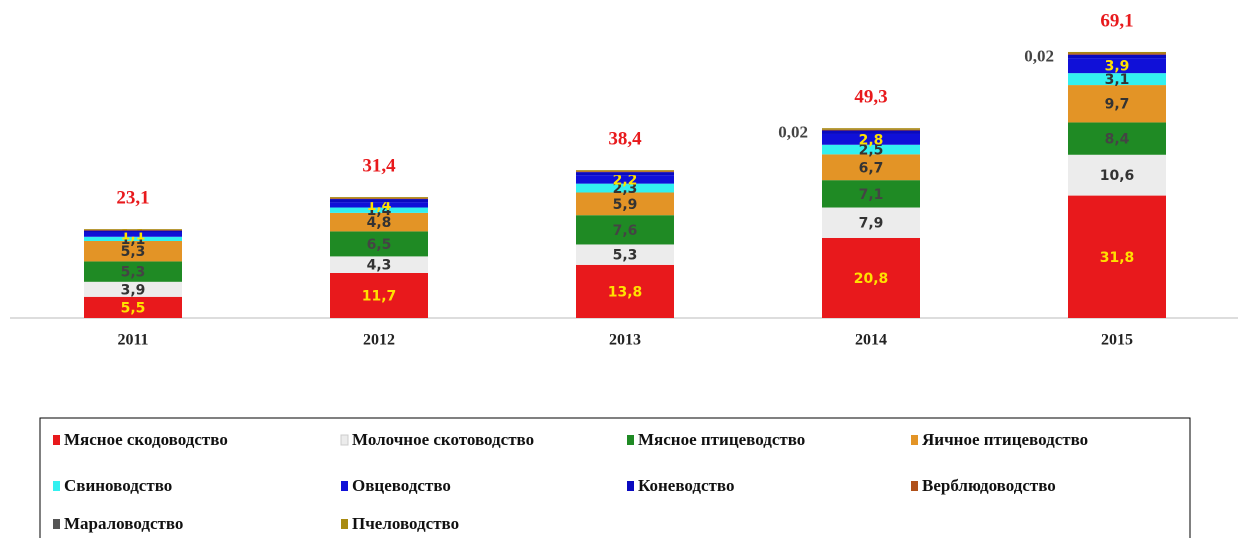 Image resolution: width=1238 pixels, height=538 pixels. I want to click on legend-label: Овцеводство, so click(401, 485).